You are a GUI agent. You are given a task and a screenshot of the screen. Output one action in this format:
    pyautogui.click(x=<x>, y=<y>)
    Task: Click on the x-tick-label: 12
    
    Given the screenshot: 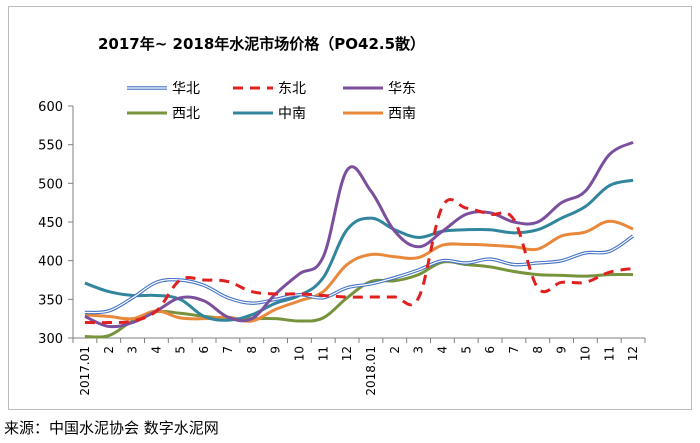 What is the action you would take?
    pyautogui.click(x=633, y=353)
    